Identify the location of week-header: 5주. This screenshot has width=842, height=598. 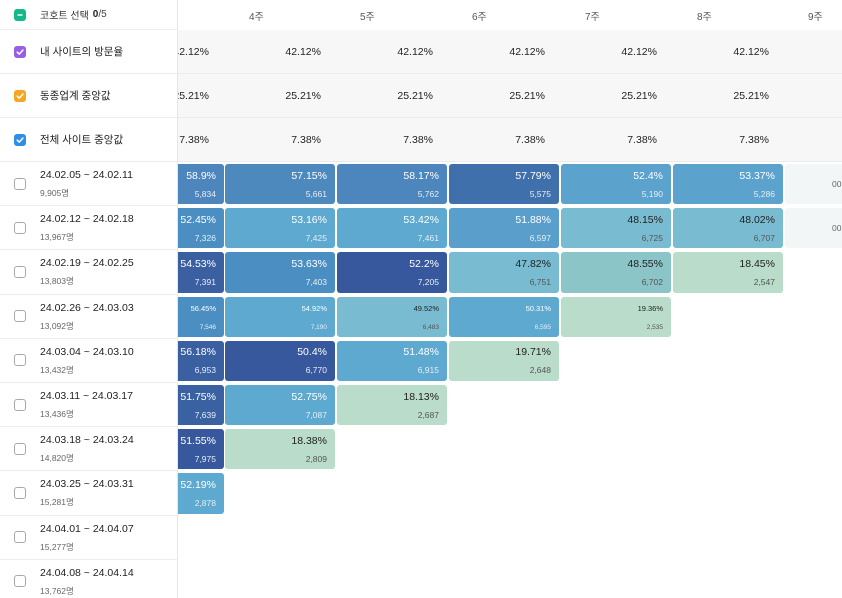
(367, 17).